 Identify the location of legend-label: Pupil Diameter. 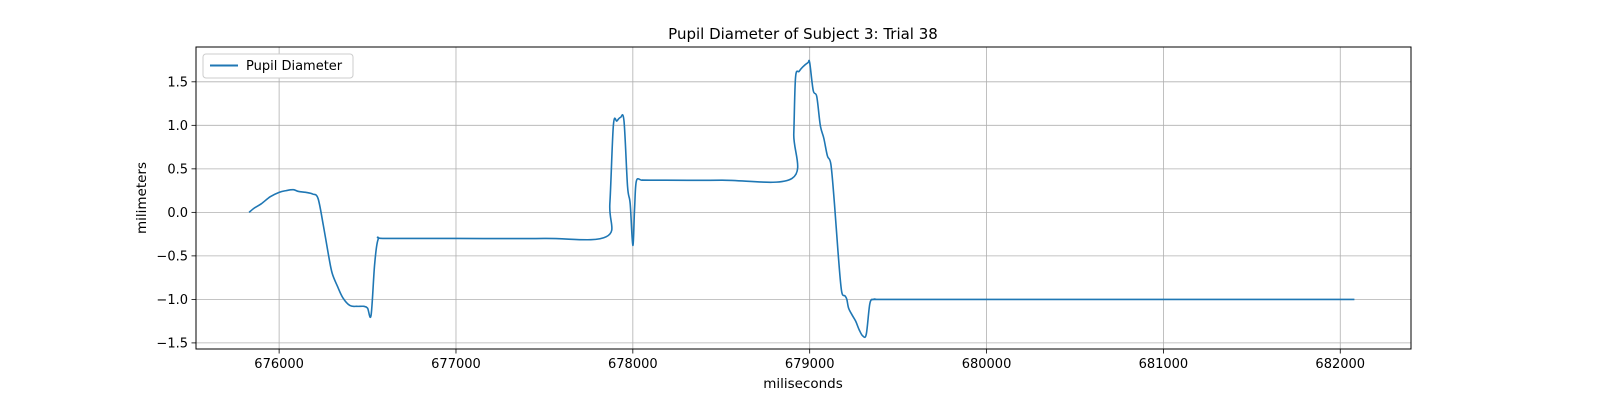
(294, 66).